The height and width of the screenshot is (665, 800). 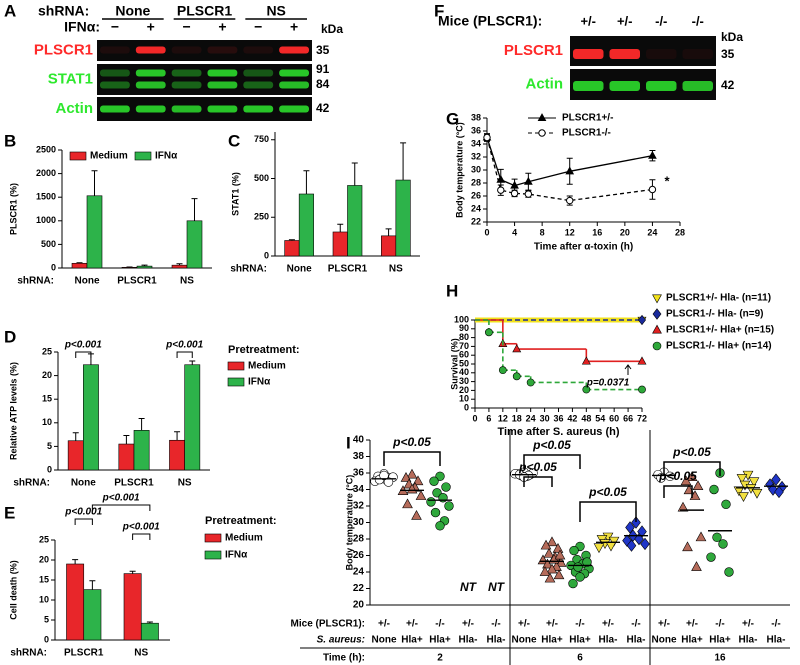 I want to click on y-tick-label: 5, so click(x=46, y=619).